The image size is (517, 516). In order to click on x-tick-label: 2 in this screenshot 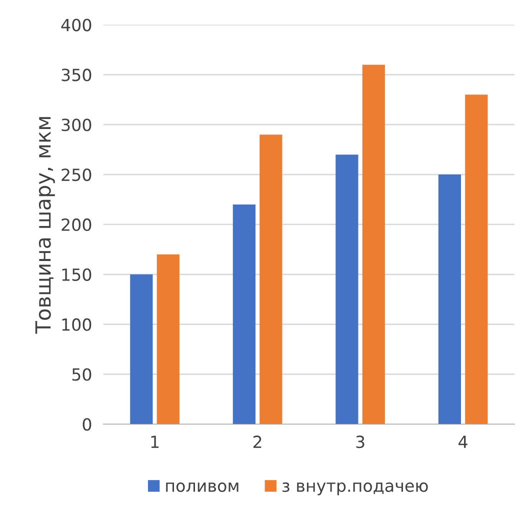, I will do `click(257, 442)`.